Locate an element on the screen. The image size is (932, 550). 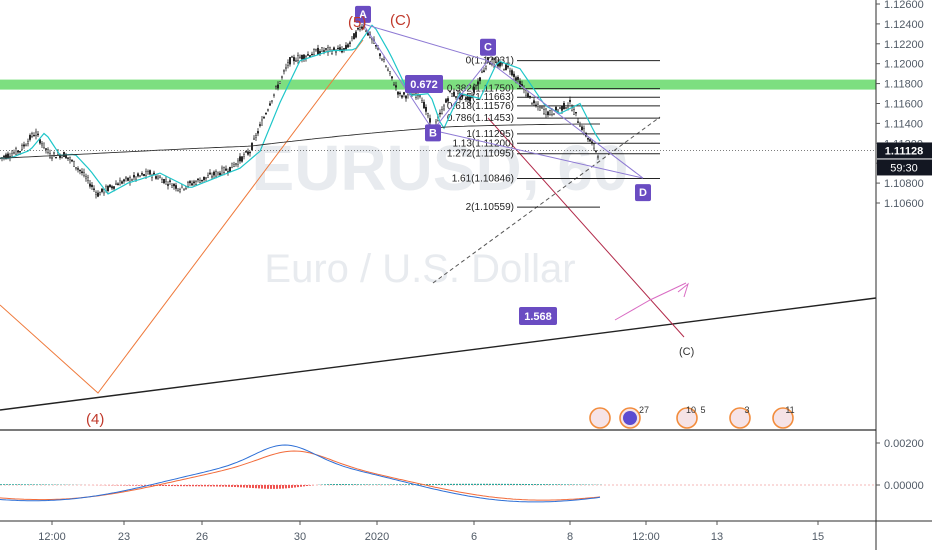
fib-level-label: 0.786(1.11453) is located at coordinates (480, 118).